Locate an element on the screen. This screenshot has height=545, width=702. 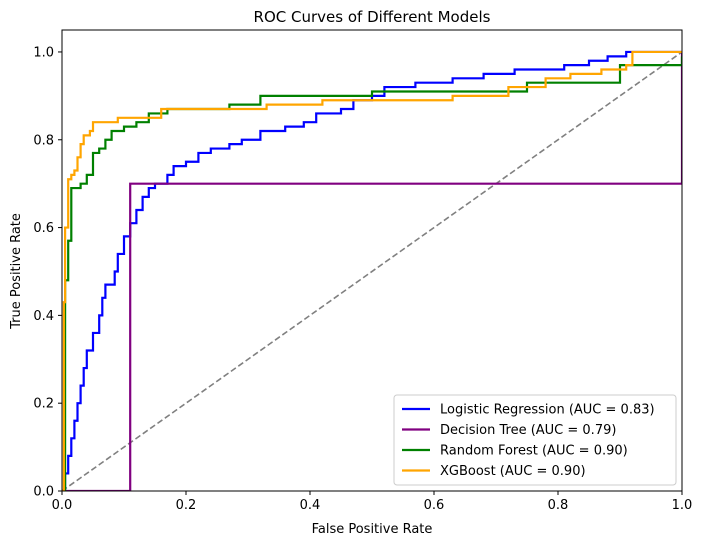
x-tick-label: 0.8 is located at coordinates (558, 505).